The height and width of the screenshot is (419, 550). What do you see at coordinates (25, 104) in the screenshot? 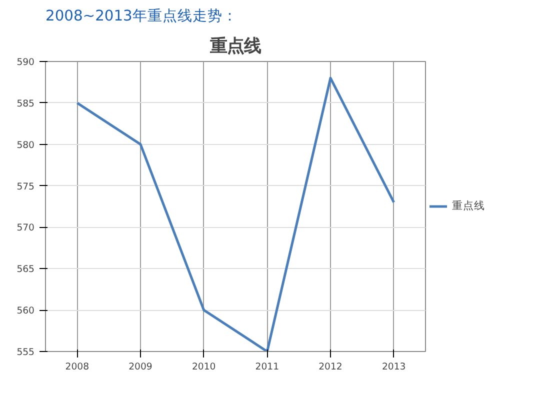
I see `y-tick-label: 585` at bounding box center [25, 104].